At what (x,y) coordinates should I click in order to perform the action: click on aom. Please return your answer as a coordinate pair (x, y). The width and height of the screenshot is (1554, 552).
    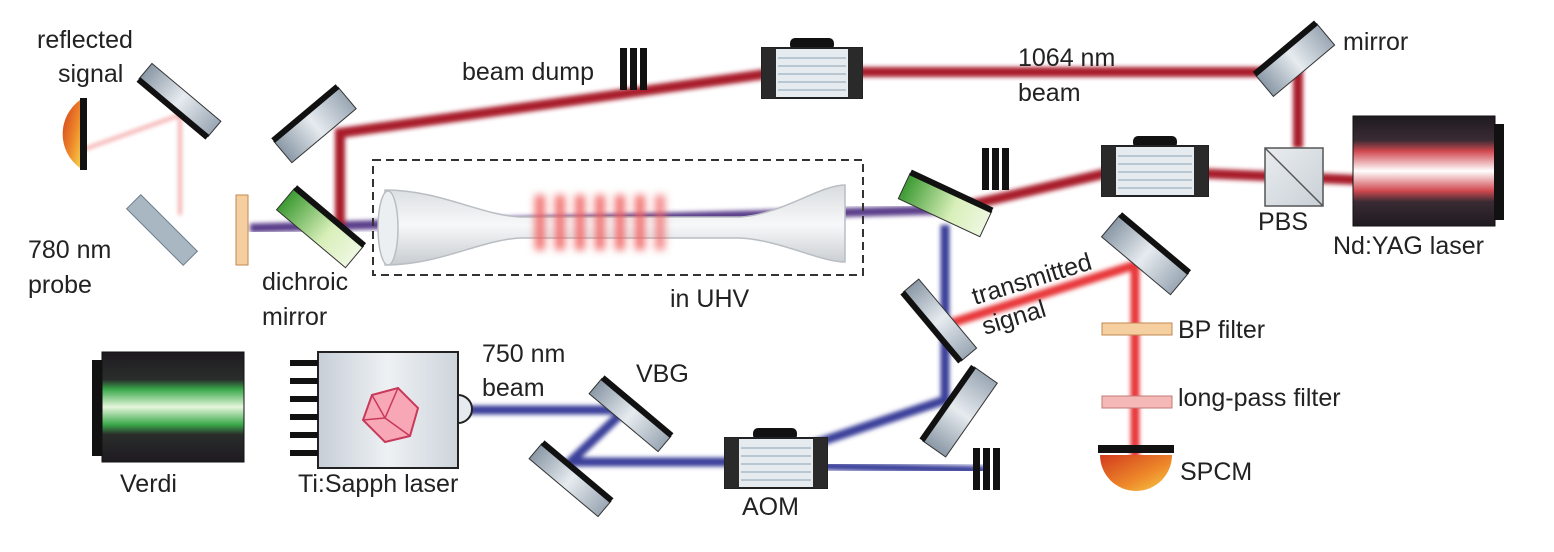
    Looking at the image, I should click on (776, 458).